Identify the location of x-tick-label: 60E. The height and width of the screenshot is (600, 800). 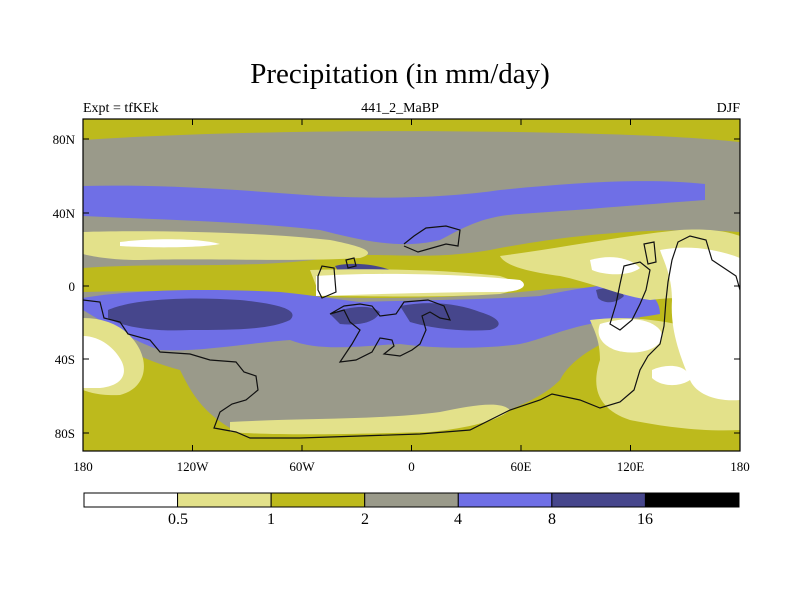
(521, 466).